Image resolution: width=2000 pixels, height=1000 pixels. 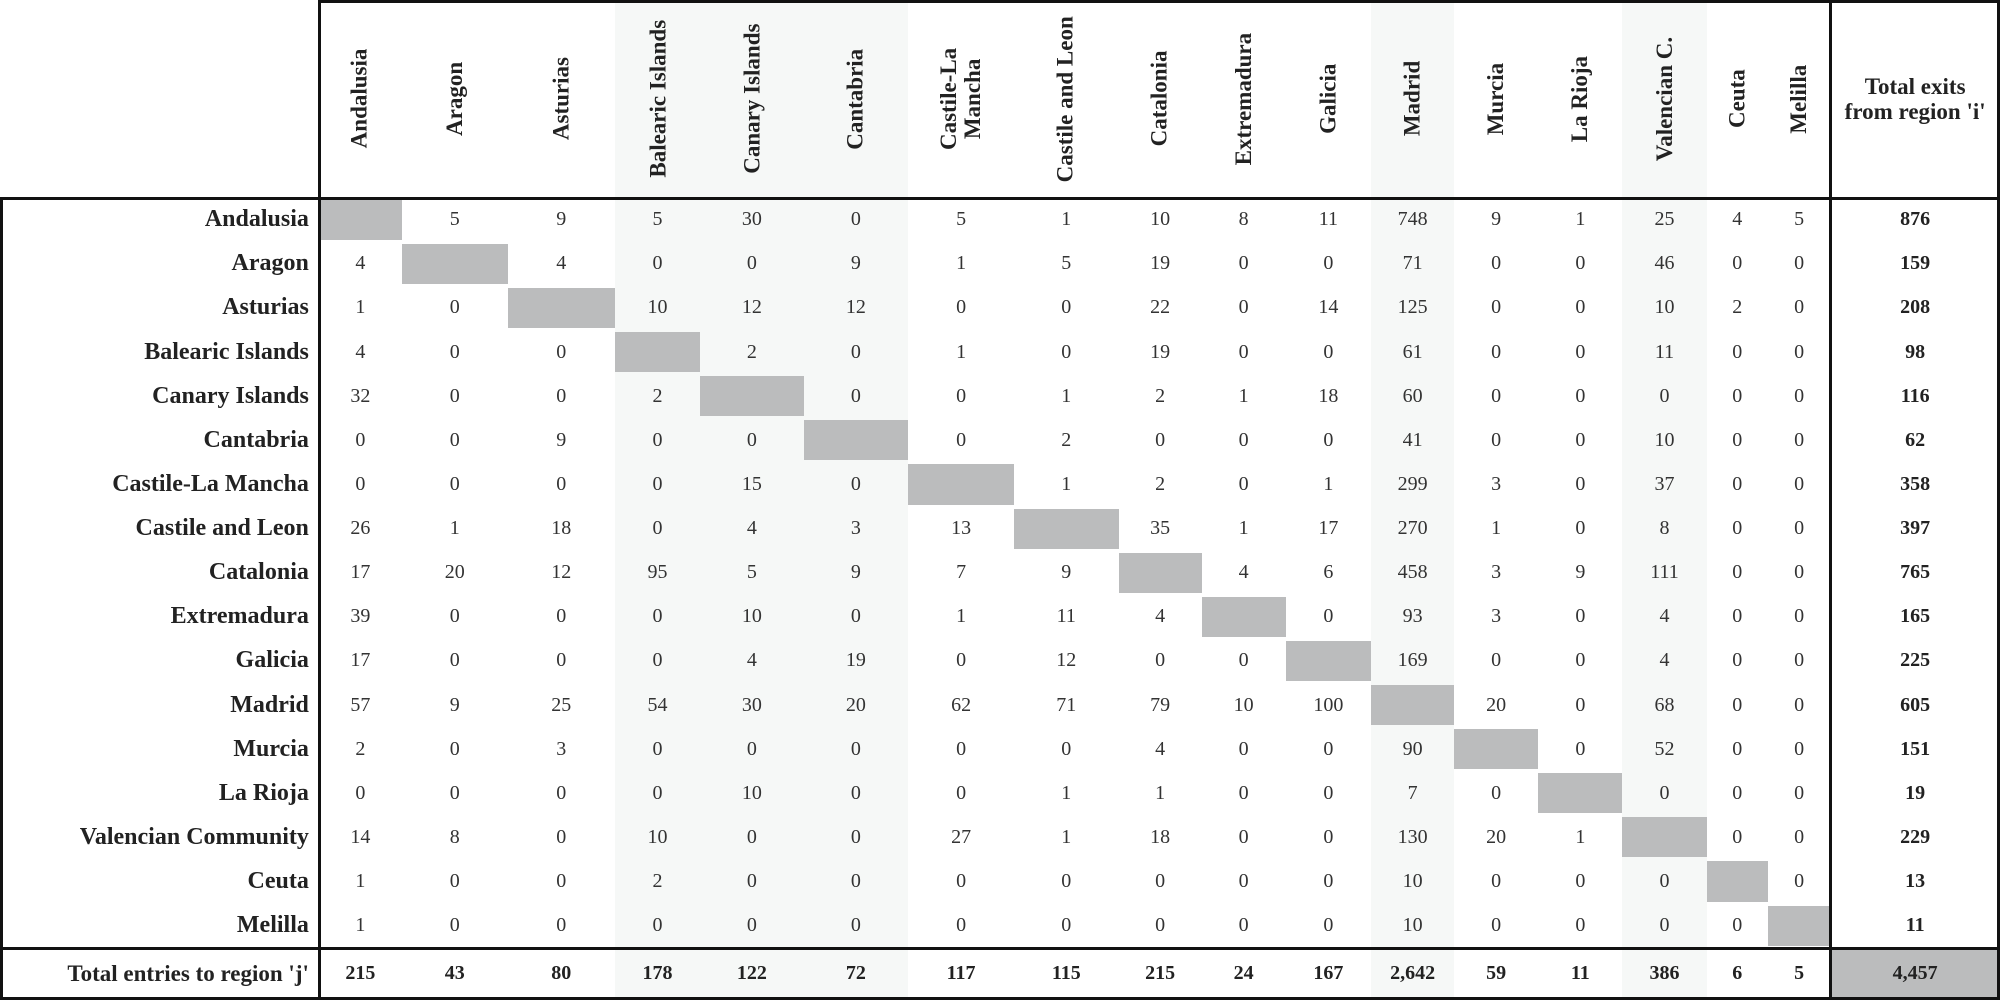 I want to click on flow-cell: 130, so click(x=1412, y=836).